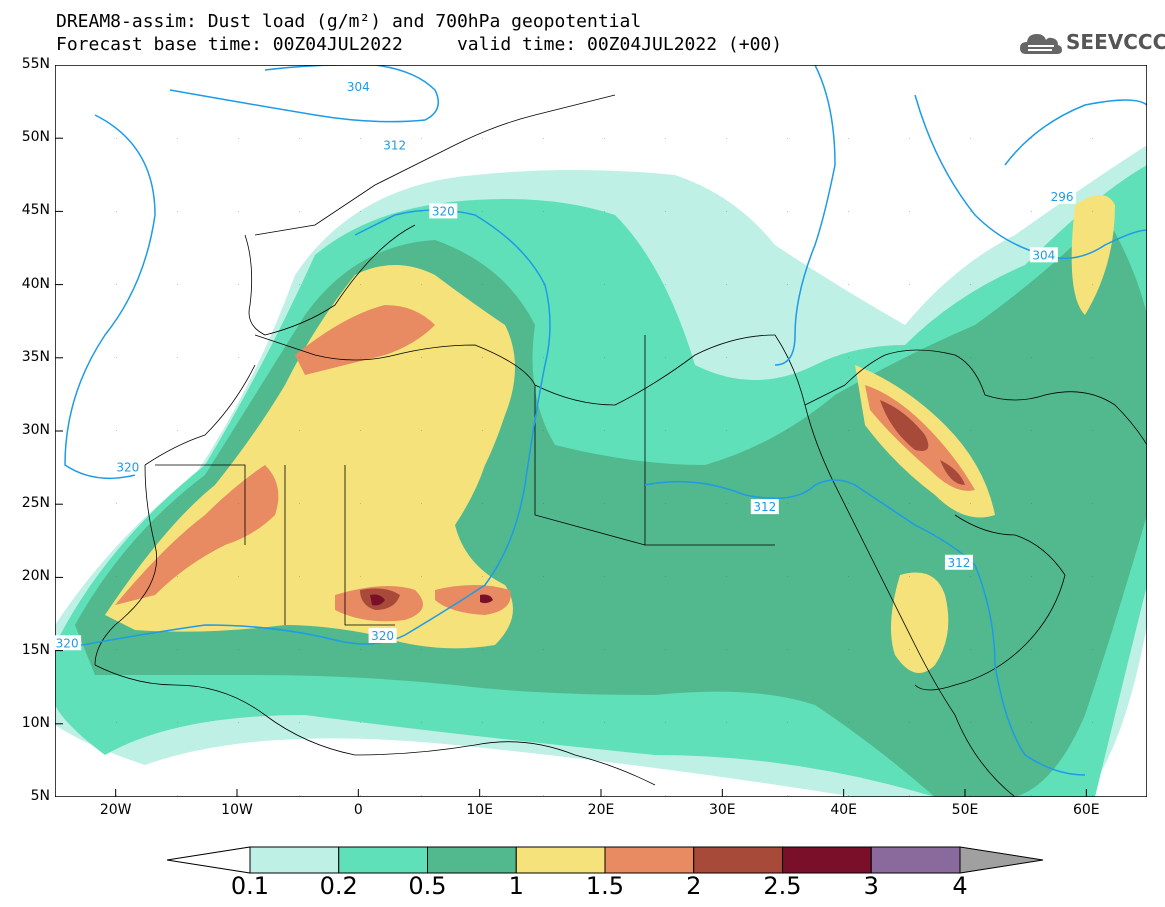  I want to click on contour-label: 296, so click(1062, 196).